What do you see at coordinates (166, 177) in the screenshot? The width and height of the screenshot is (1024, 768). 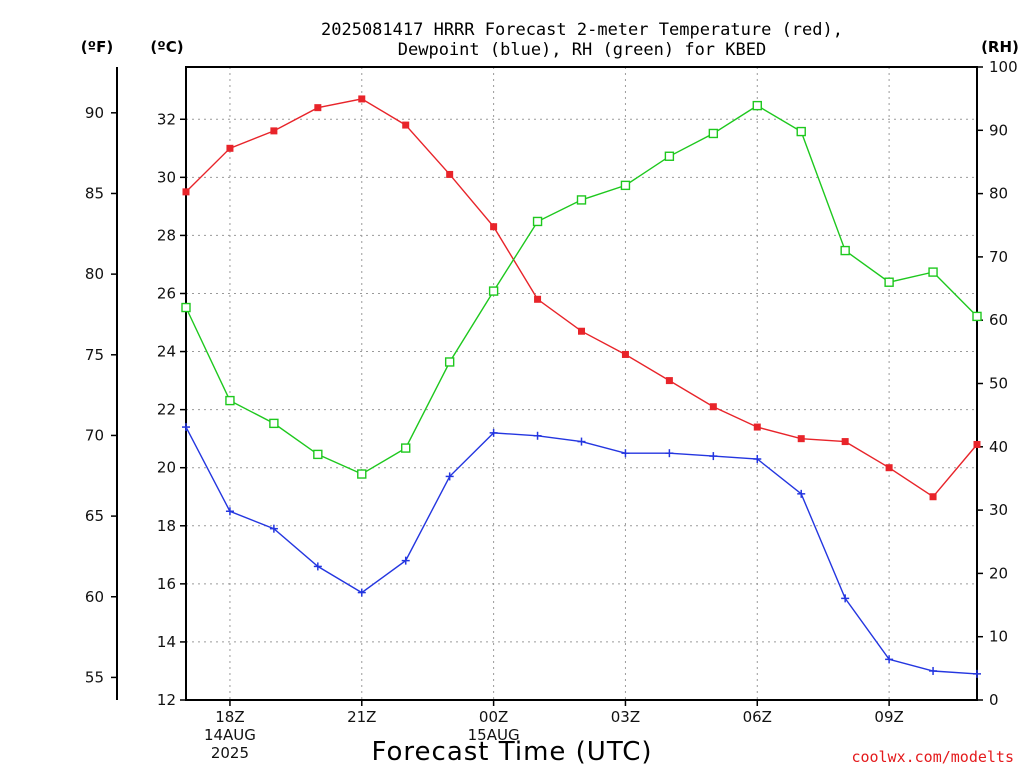 I see `celsius-tick-label: 30` at bounding box center [166, 177].